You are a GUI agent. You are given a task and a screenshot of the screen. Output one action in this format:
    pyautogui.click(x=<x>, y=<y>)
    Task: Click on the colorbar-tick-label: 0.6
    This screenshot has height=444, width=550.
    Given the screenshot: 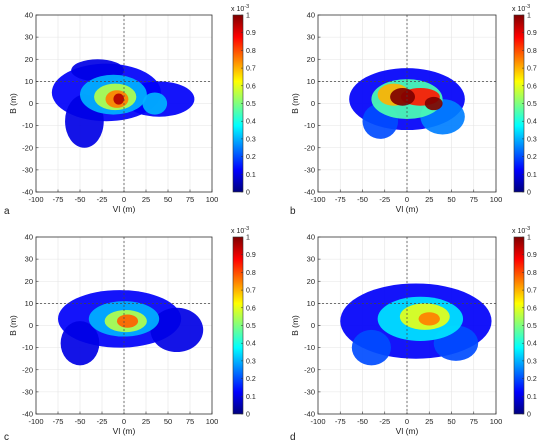 What is the action you would take?
    pyautogui.click(x=251, y=308)
    